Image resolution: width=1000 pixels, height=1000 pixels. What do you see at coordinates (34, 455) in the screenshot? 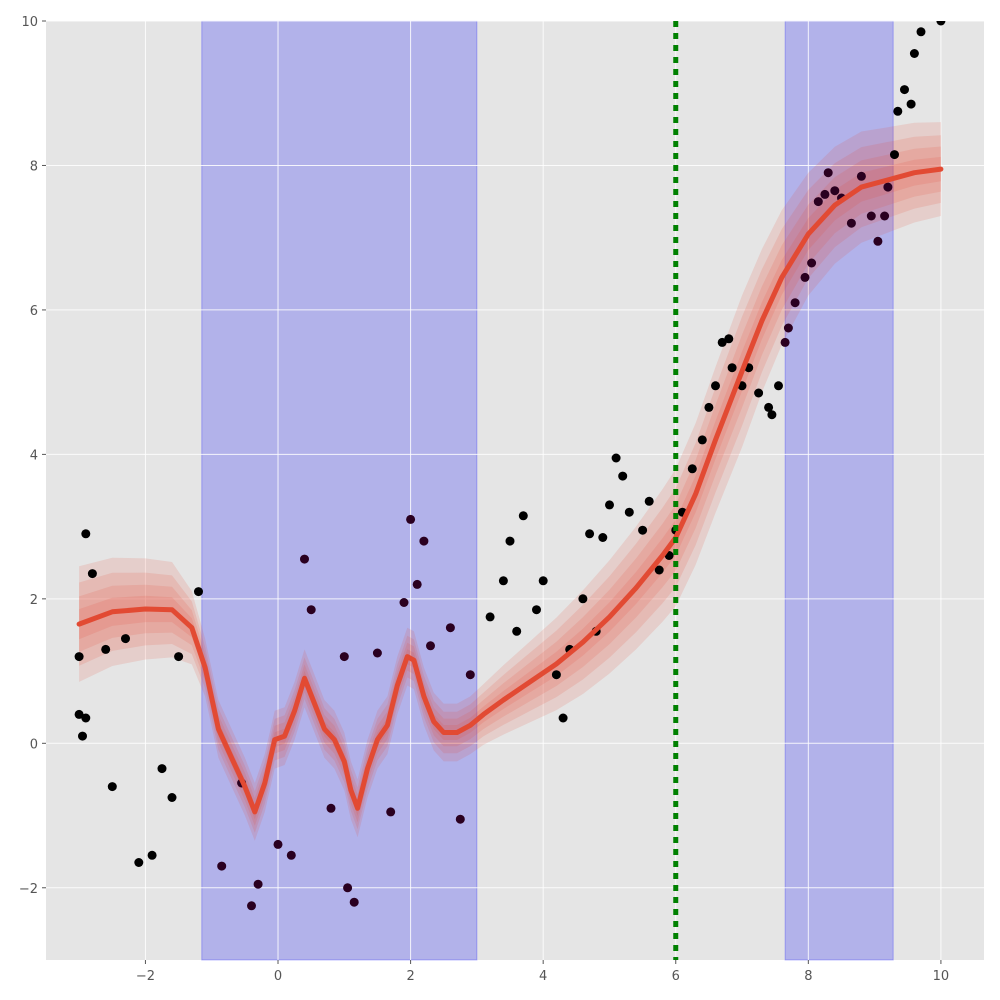
I see `y-tick-label: 4` at bounding box center [34, 455].